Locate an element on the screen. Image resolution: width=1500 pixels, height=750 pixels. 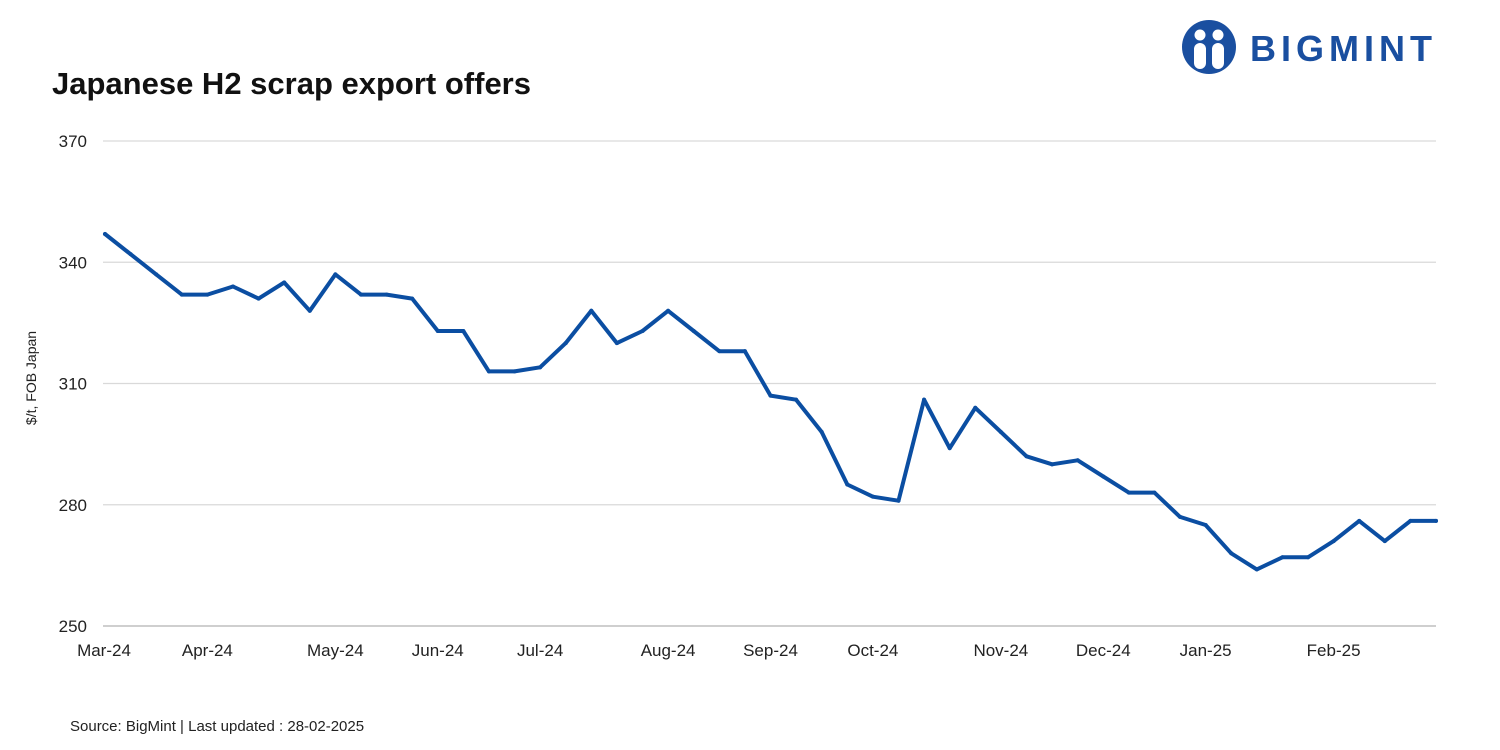
chart-title: Japanese H2 scrap export offers is located at coordinates (291, 83).